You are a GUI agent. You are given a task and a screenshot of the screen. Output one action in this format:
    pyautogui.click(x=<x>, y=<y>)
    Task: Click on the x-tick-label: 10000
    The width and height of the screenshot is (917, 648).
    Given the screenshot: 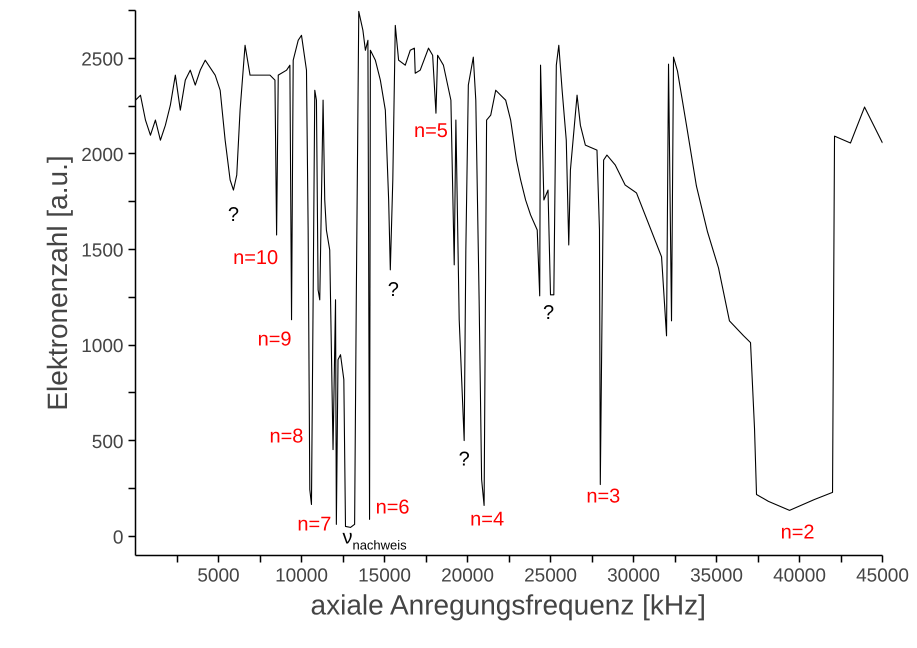 What is the action you would take?
    pyautogui.click(x=301, y=576)
    